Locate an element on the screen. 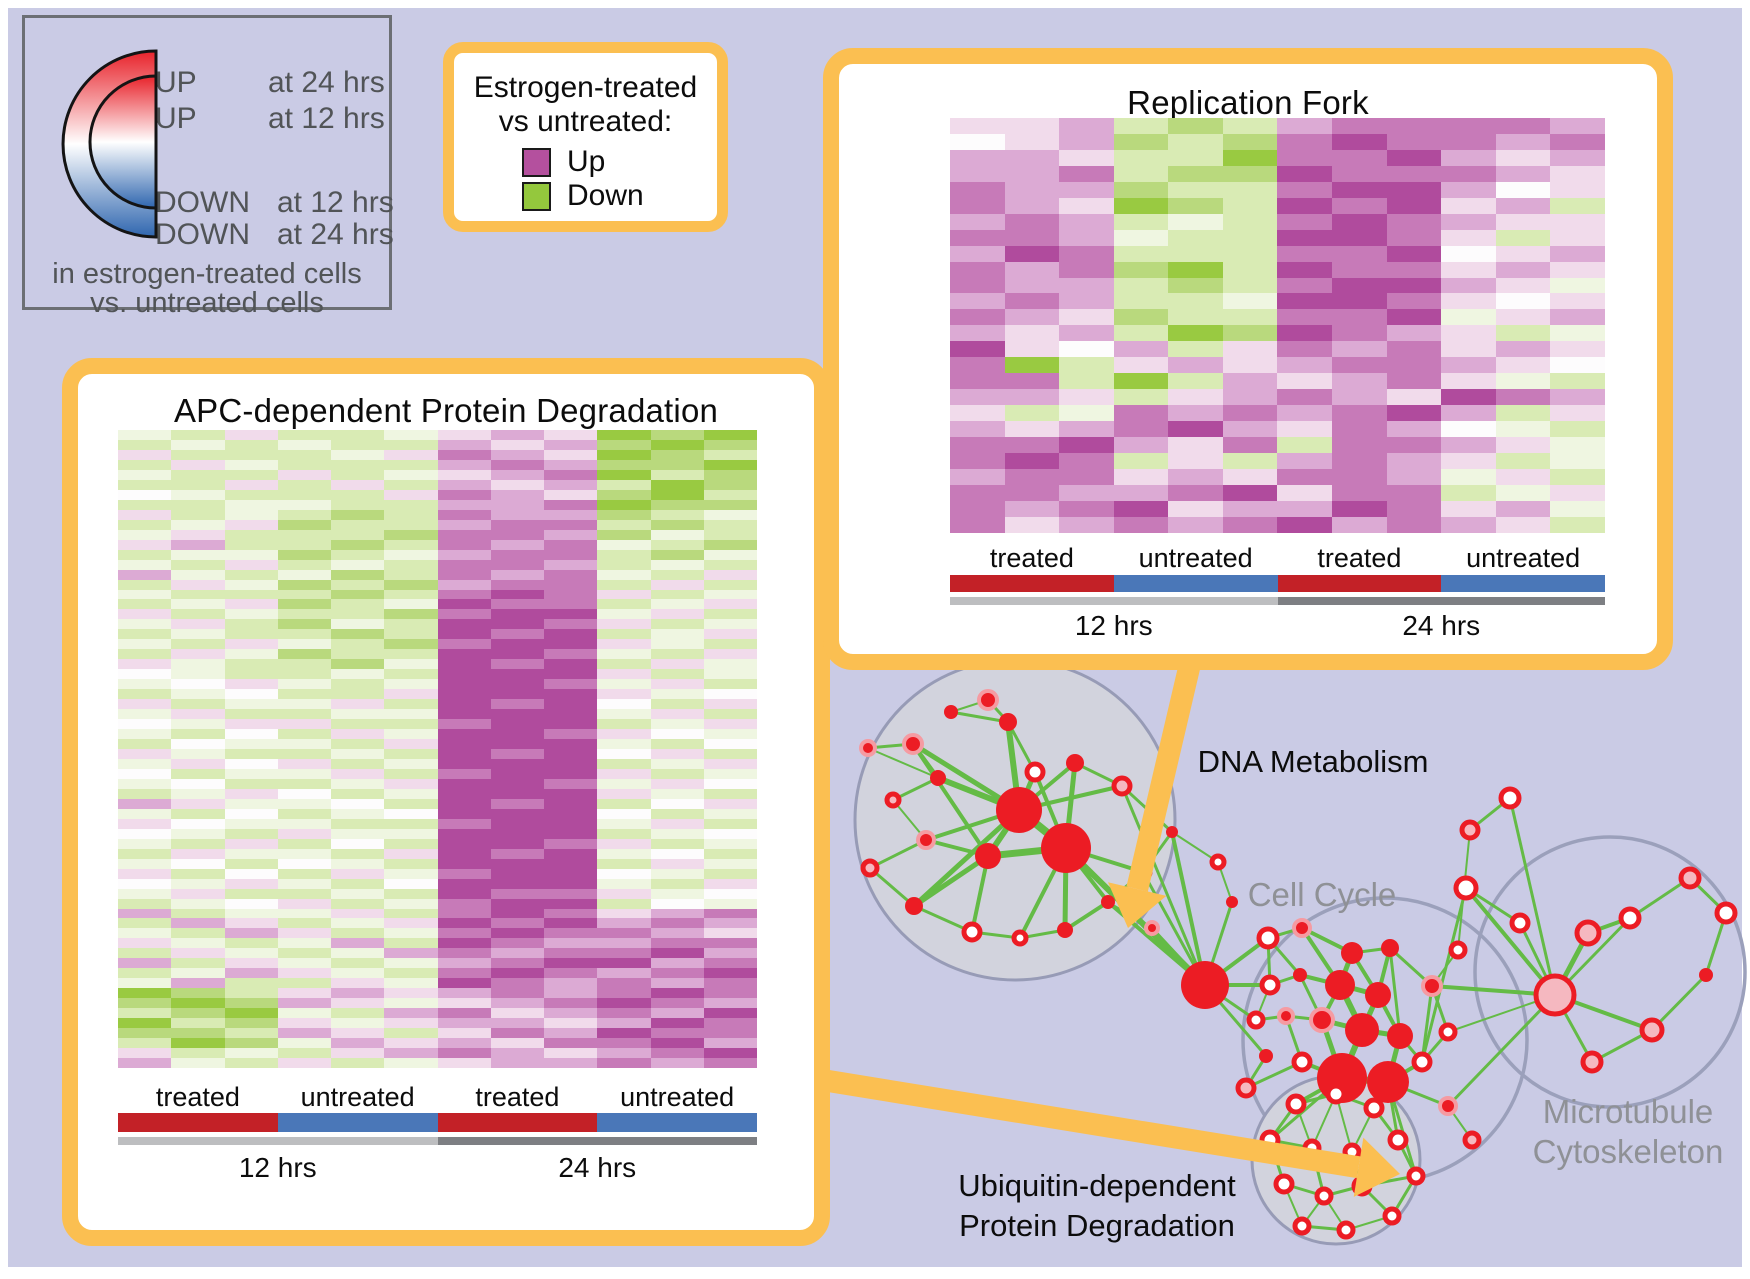 This screenshot has height=1279, width=1750. cluster-label-microtubule-line1: Microtubule is located at coordinates (1628, 1111).